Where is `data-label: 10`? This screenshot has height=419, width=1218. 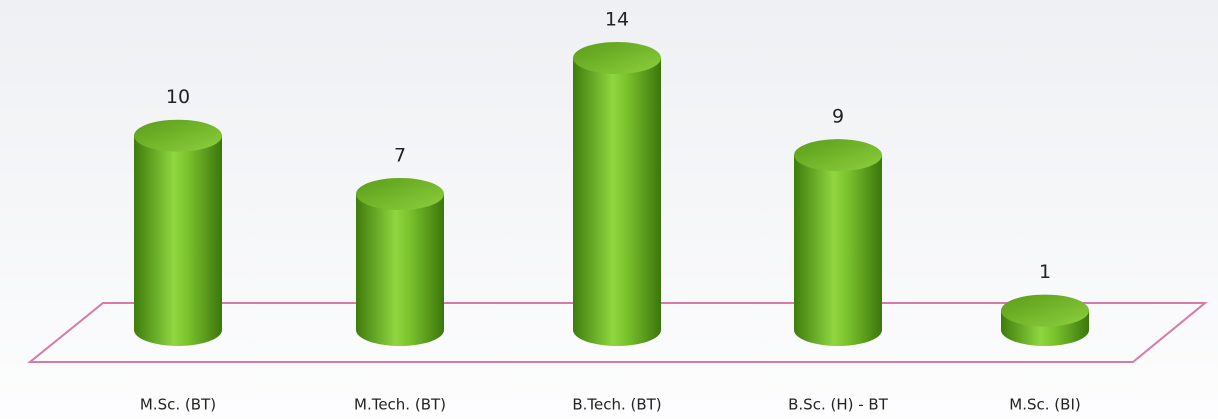 data-label: 10 is located at coordinates (178, 97).